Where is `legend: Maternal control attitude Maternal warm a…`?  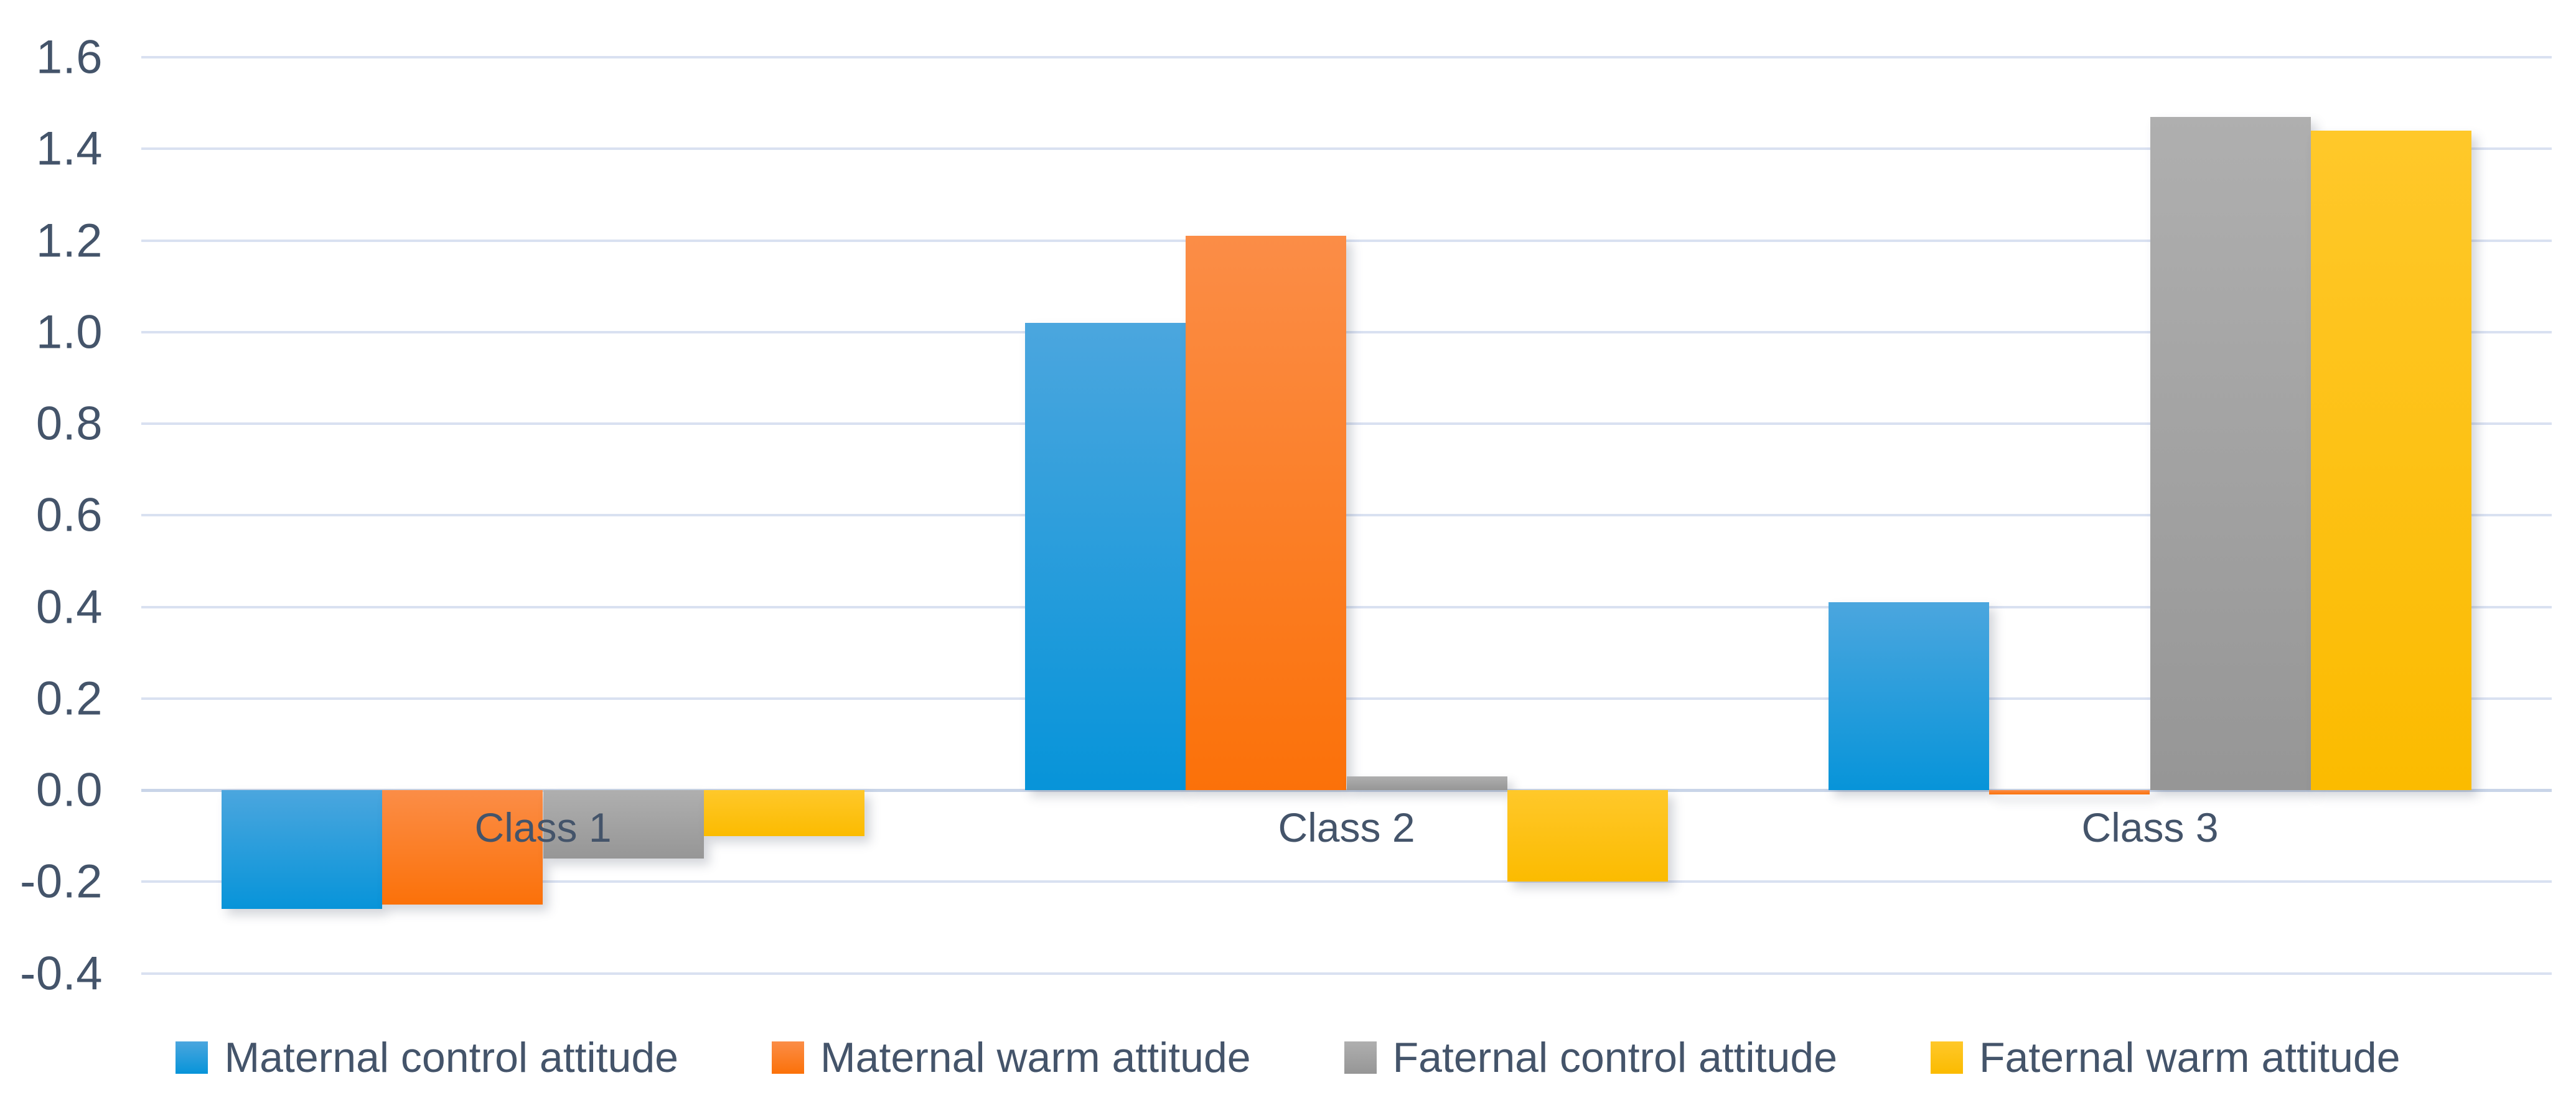 legend: Maternal control attitude Maternal warm a… is located at coordinates (1288, 1057).